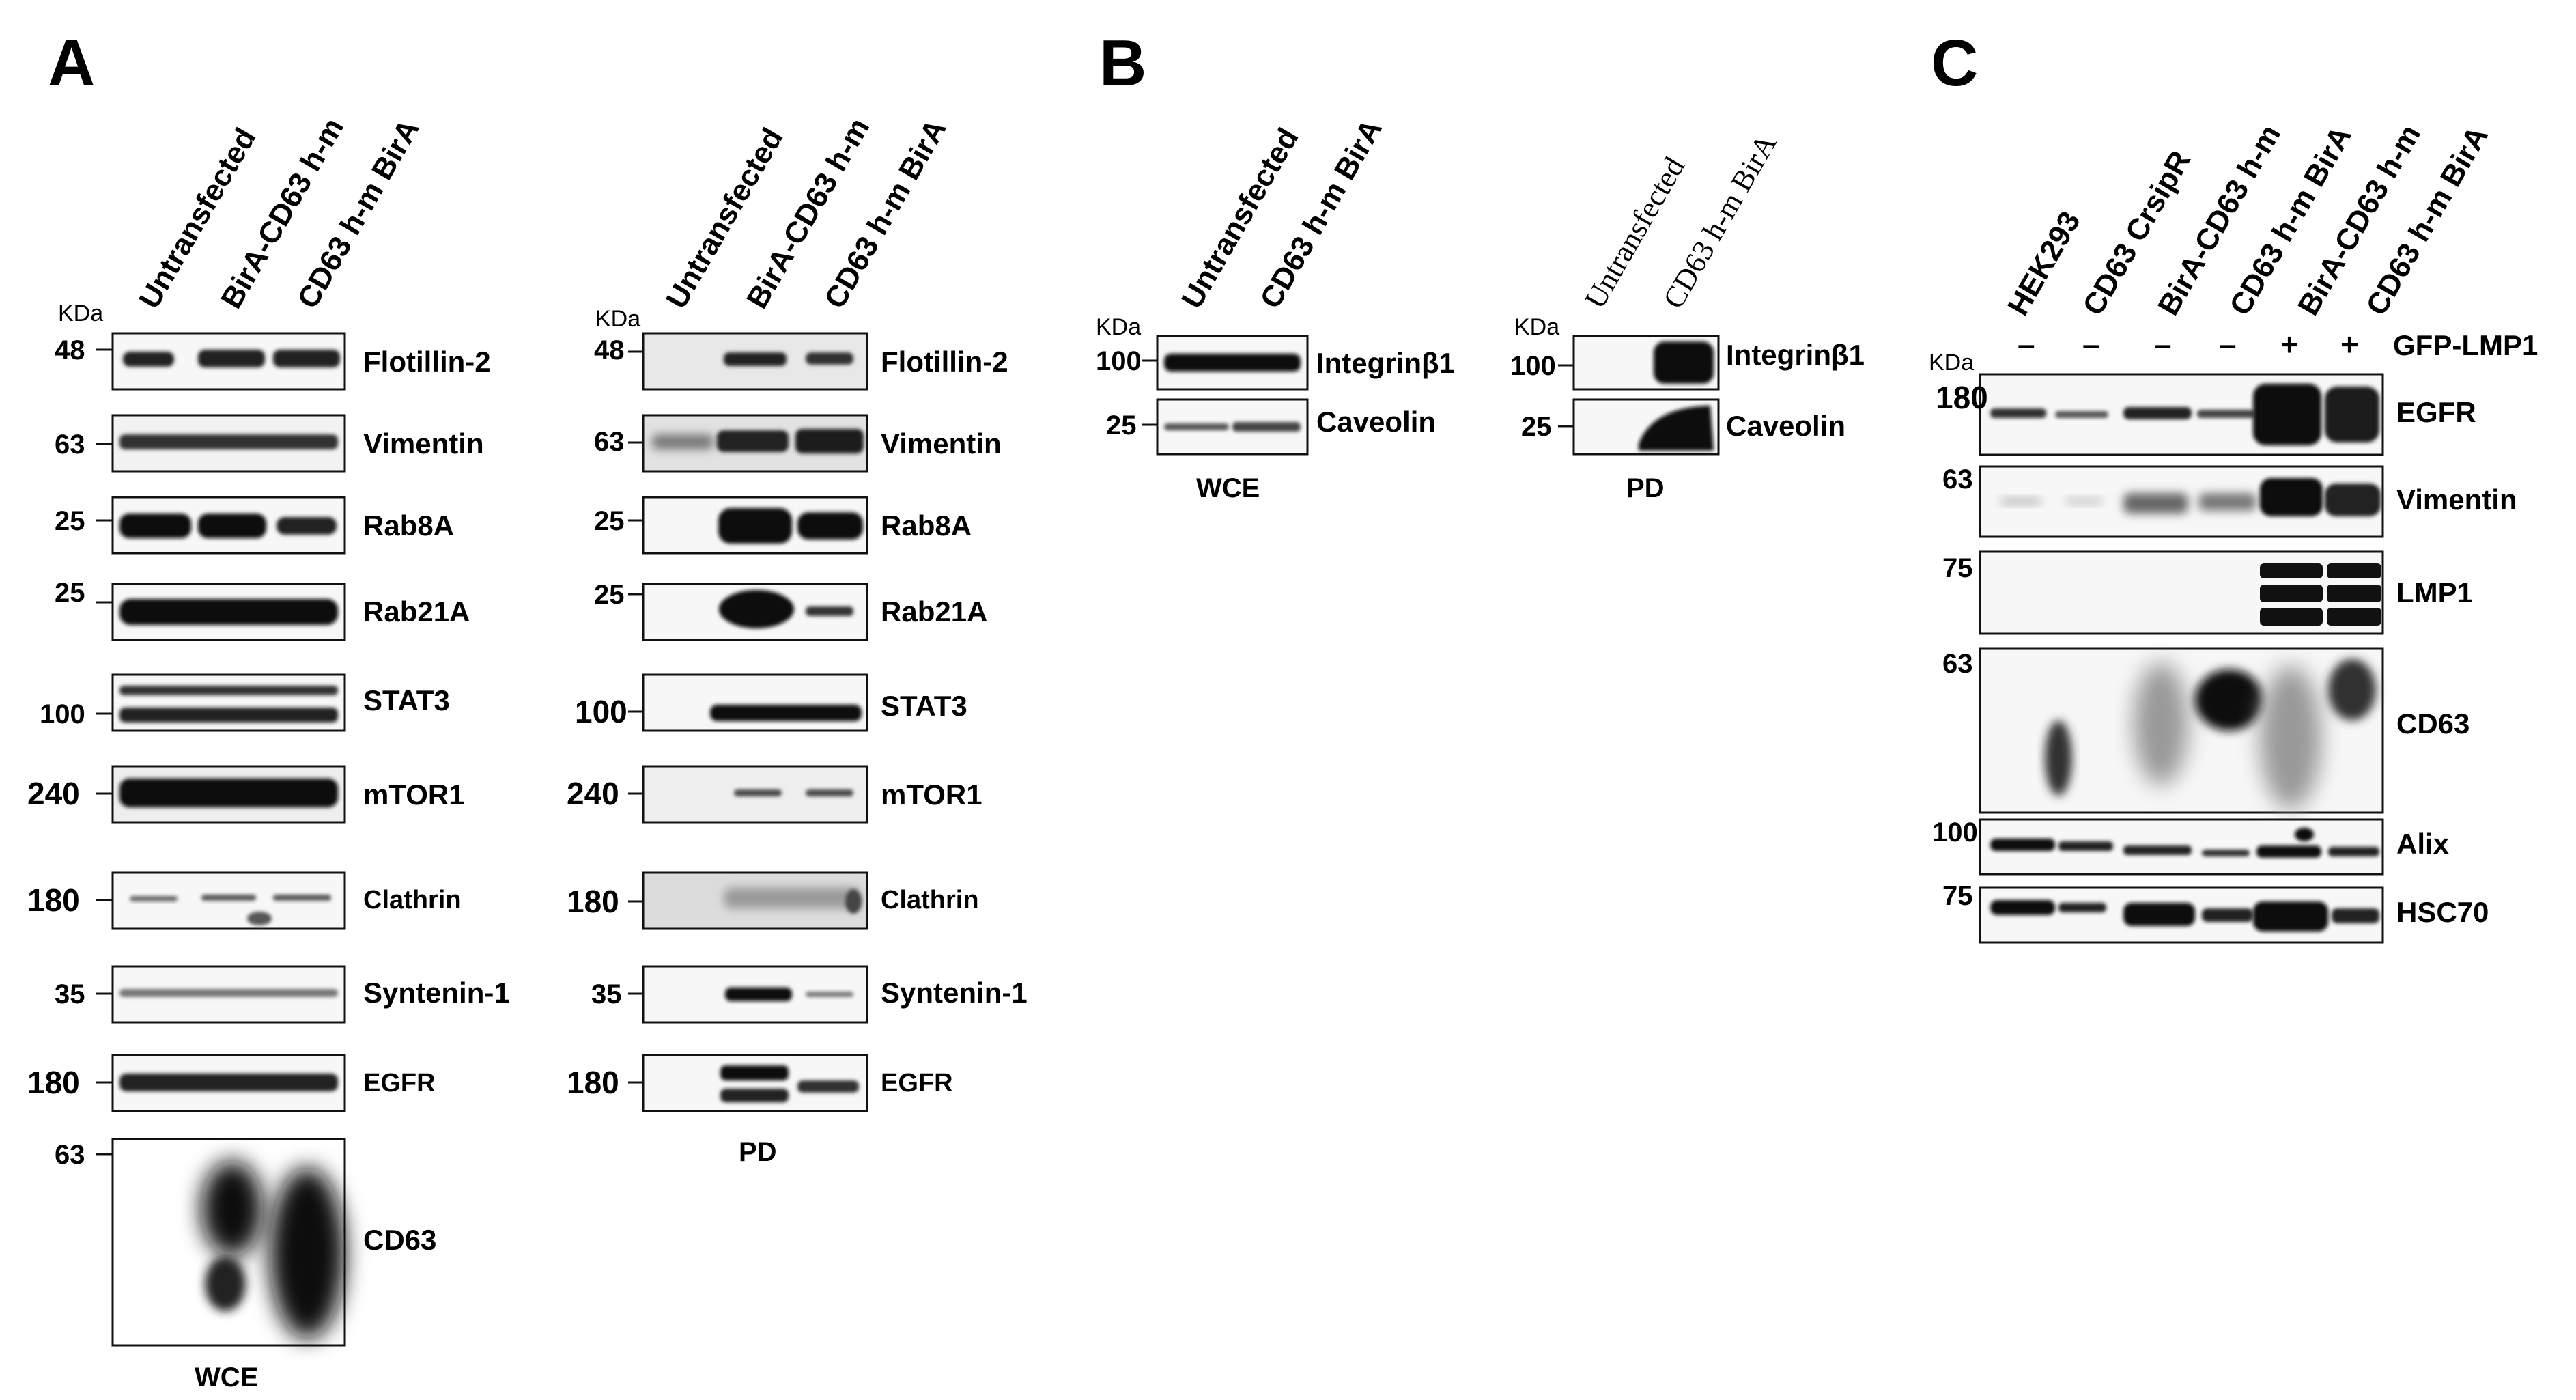  Describe the element at coordinates (930, 900) in the screenshot. I see `a-pd-protein-7: Clathrin` at that location.